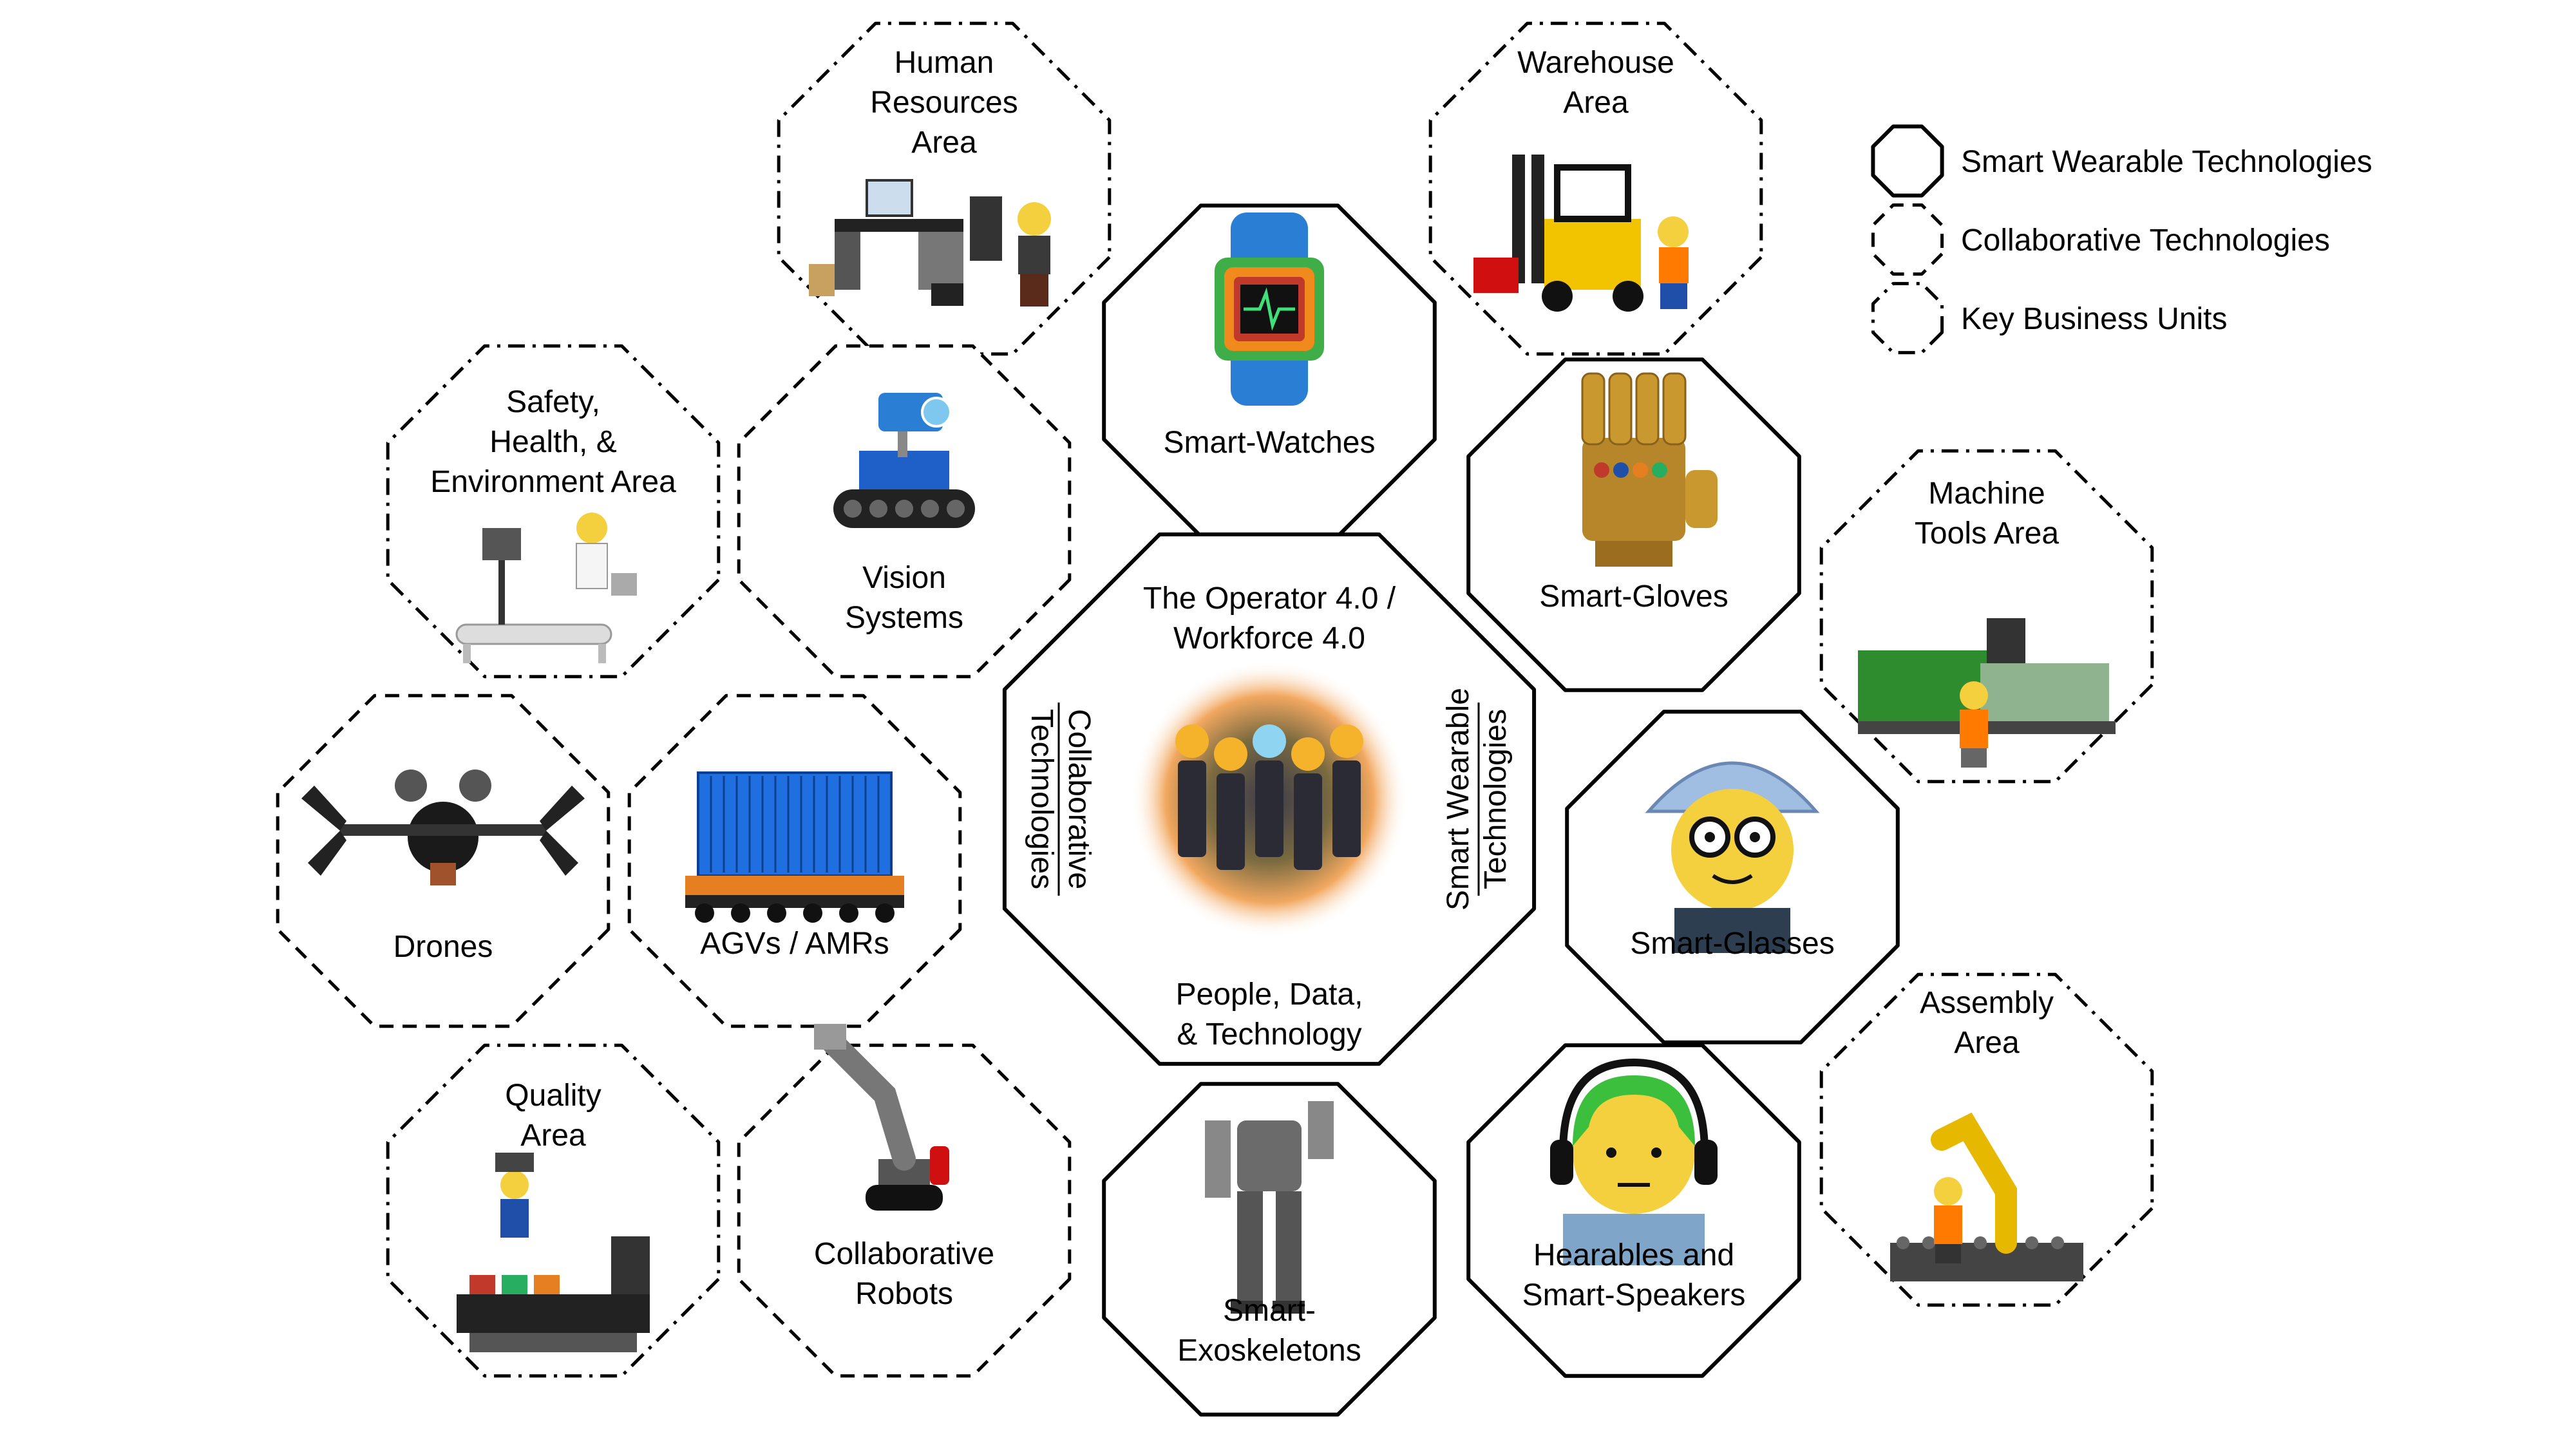  Describe the element at coordinates (944, 63) in the screenshot. I see `node-human-resources-label: Human` at that location.